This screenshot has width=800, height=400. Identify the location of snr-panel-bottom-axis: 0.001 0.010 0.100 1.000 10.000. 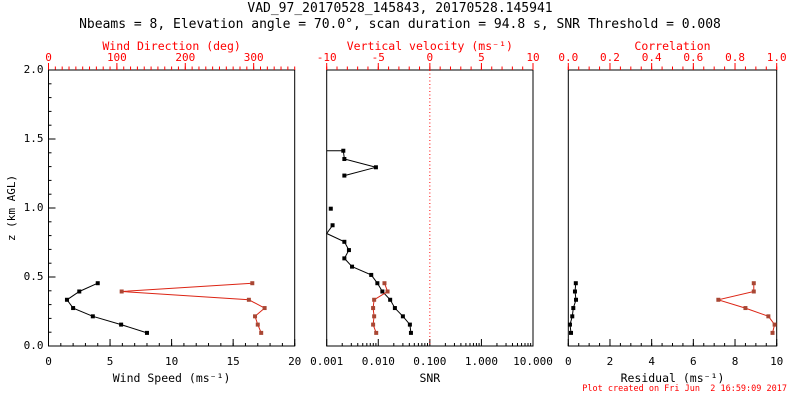
(431, 353).